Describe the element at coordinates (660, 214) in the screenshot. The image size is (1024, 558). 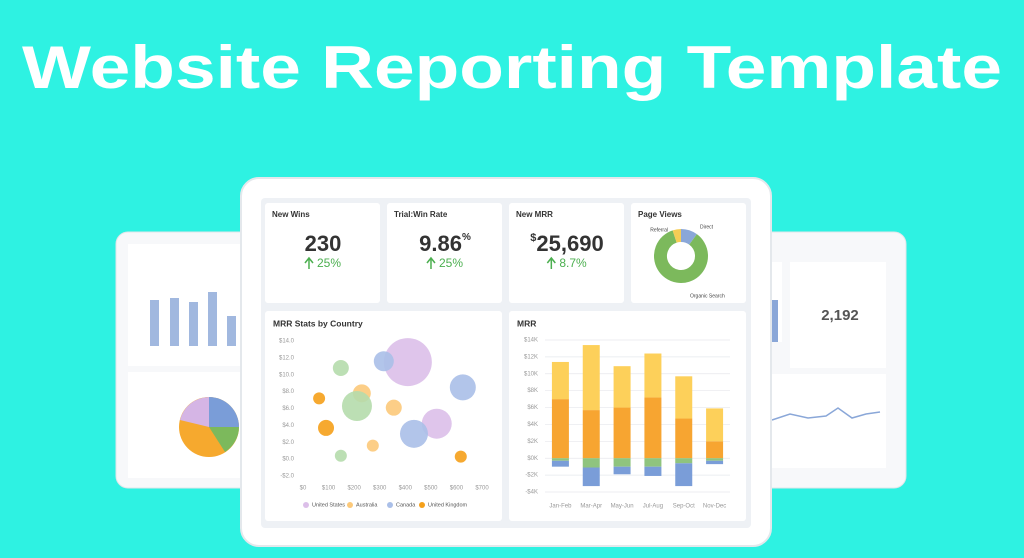
I see `chart-title: Page Views` at that location.